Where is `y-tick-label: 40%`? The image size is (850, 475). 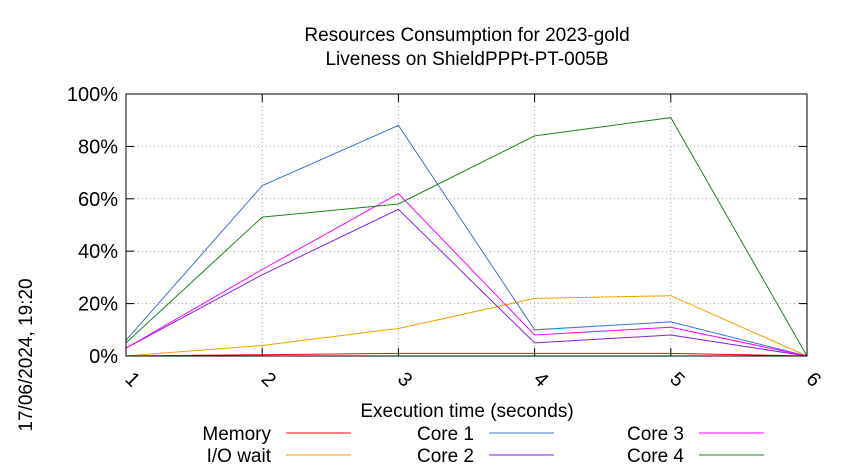 y-tick-label: 40% is located at coordinates (98, 252).